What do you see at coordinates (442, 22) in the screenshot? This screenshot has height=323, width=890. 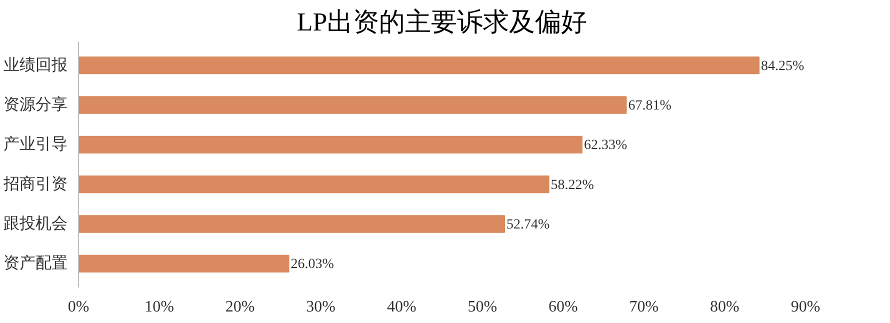 I see `chart-title: LP出资的主要诉求及偏好` at bounding box center [442, 22].